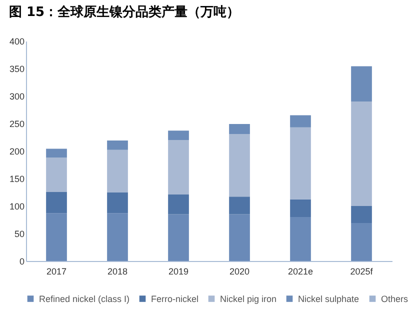 Image resolution: width=418 pixels, height=320 pixels. I want to click on y-tick-label: 250, so click(16, 124).